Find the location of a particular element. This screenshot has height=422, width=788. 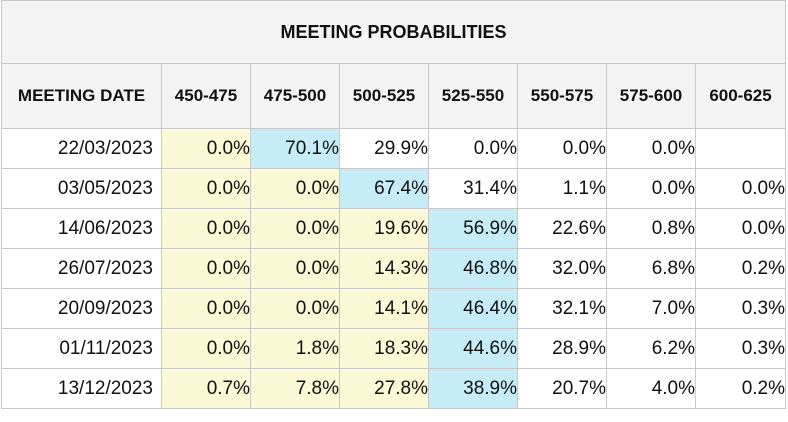

meeting-date-cell: 14/06/2023 is located at coordinates (81, 228).